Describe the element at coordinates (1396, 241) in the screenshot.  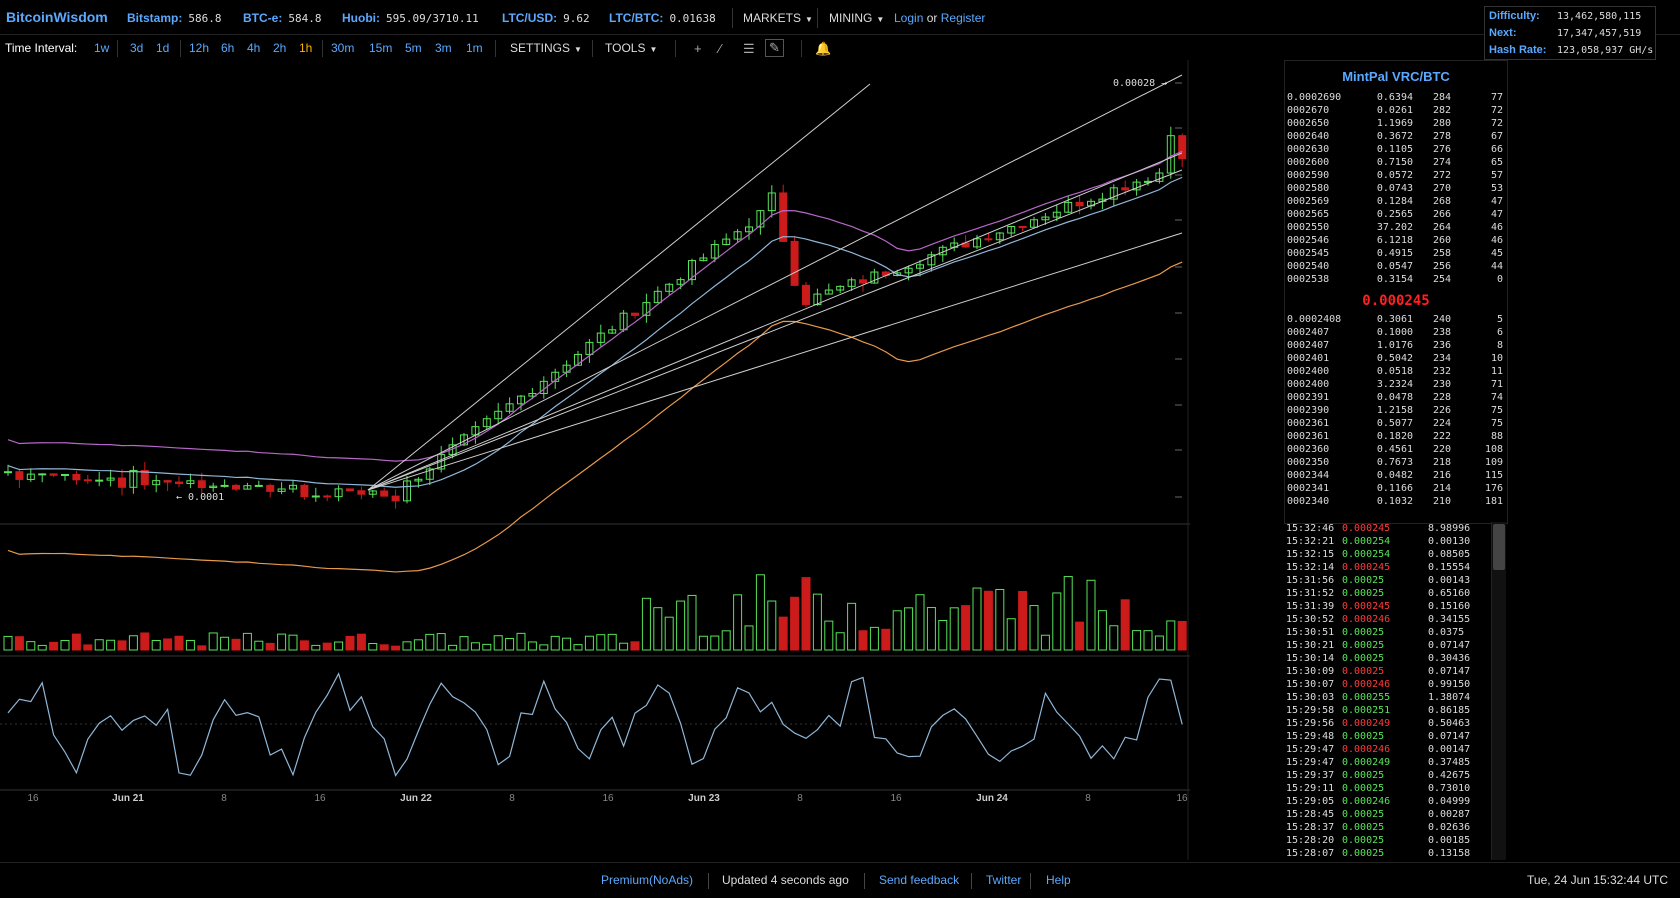
I see `asks-row: 0002546 6.1218 260 46` at that location.